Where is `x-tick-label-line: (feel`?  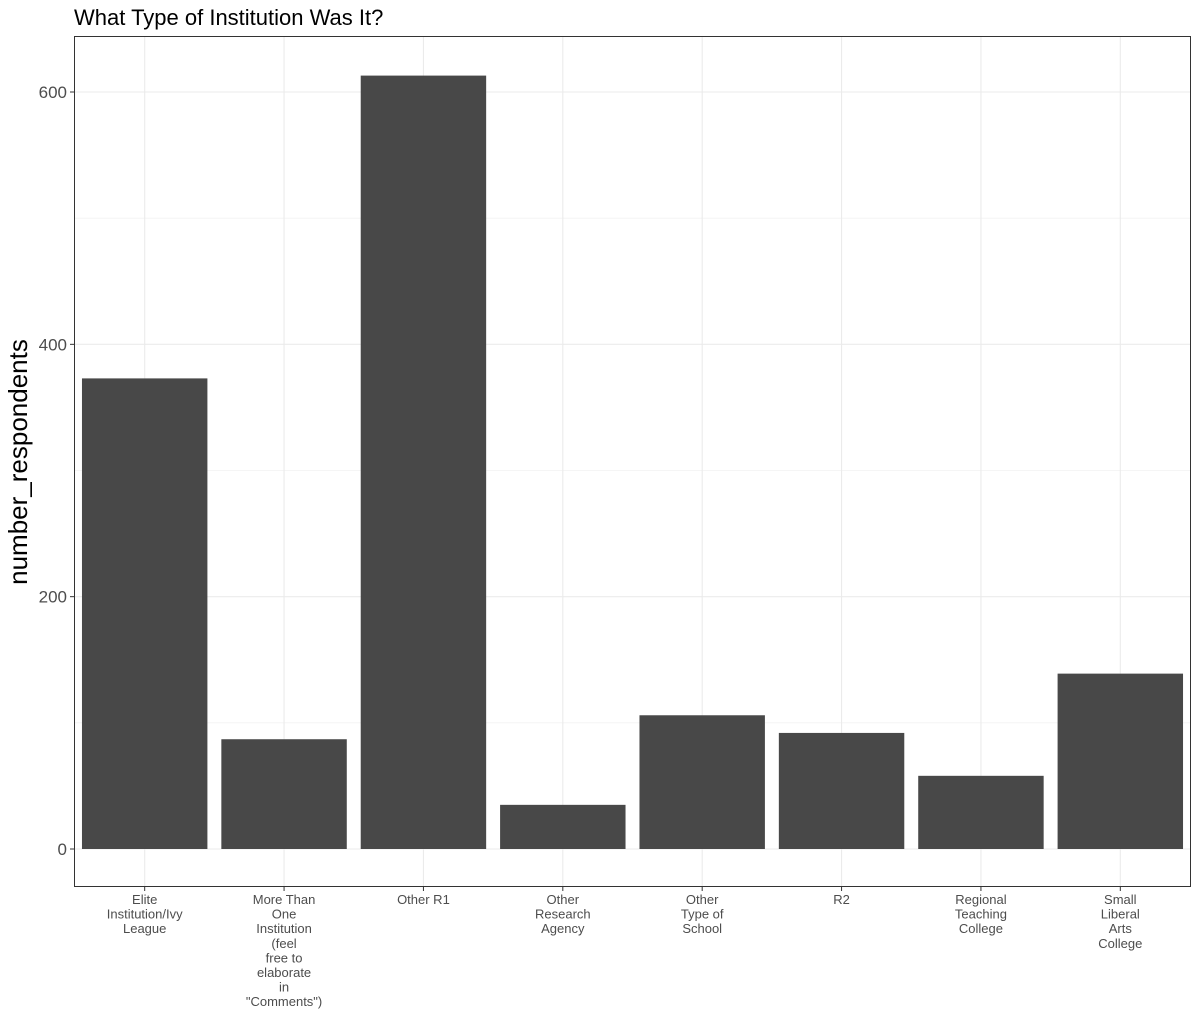
x-tick-label-line: (feel is located at coordinates (283, 943).